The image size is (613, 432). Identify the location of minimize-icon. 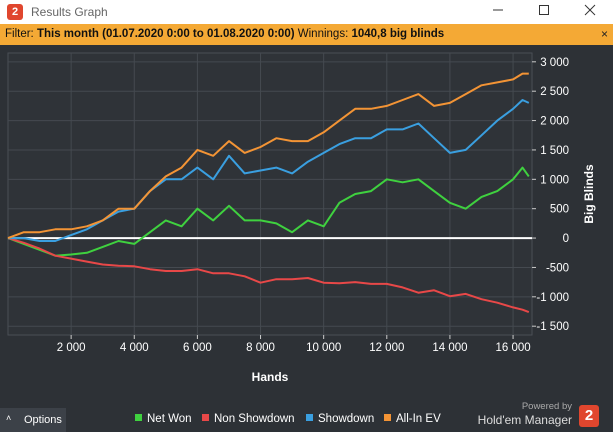
(498, 10).